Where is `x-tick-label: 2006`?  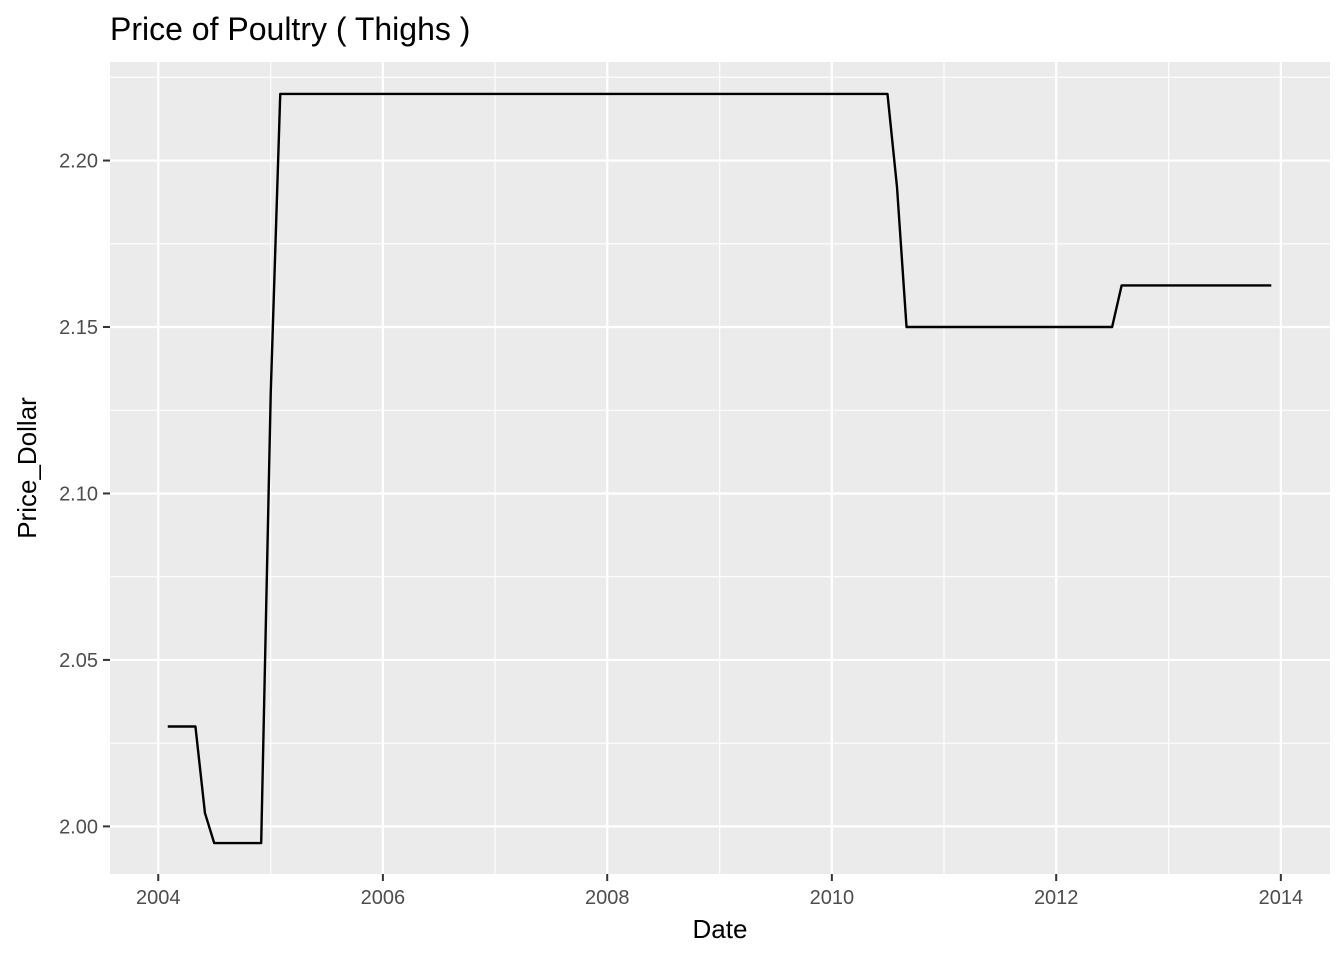 x-tick-label: 2006 is located at coordinates (383, 898).